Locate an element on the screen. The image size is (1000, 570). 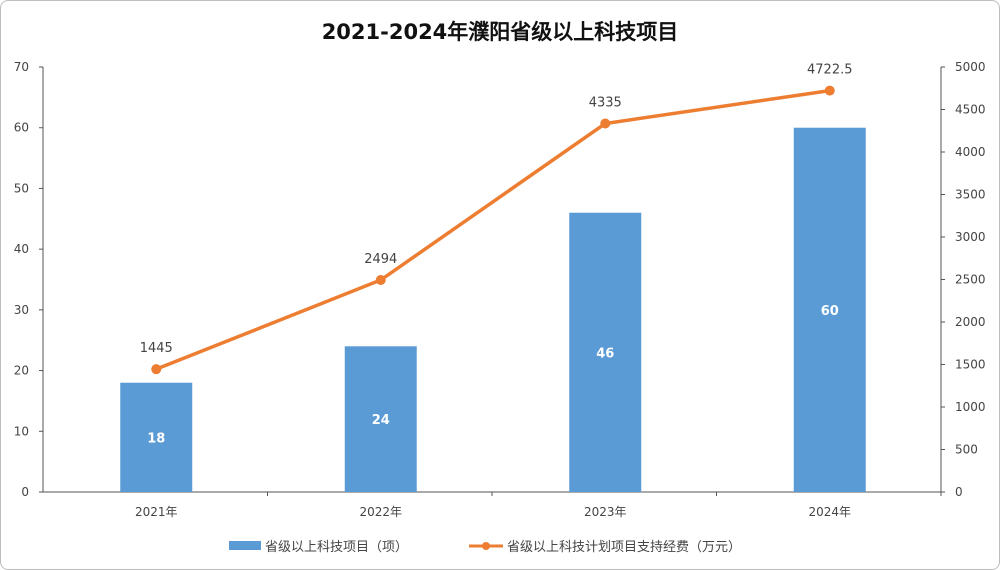
right-tick-label: 1000 is located at coordinates (970, 407).